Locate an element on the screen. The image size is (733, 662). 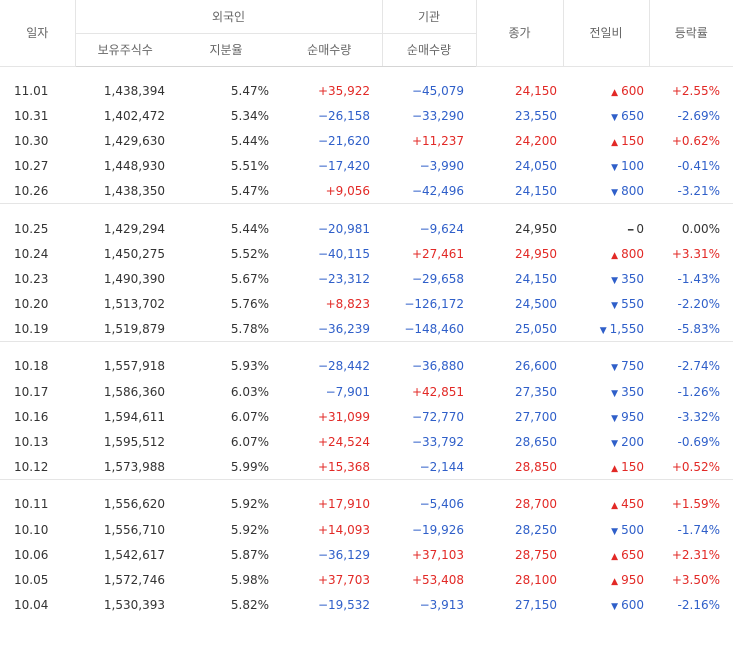
inst-net-cell: −19,926 is located at coordinates (437, 529).